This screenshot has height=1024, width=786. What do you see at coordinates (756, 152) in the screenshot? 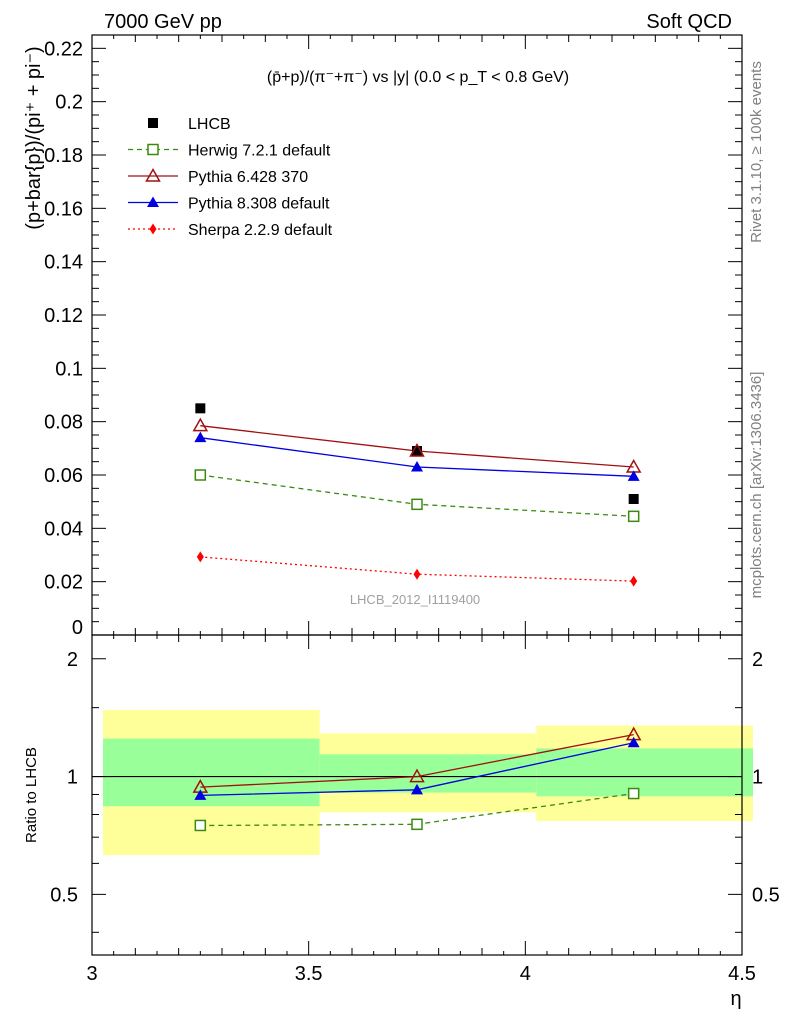
I see `rivet-version-label: Rivet 3.1.10, ≥ 100k events` at bounding box center [756, 152].